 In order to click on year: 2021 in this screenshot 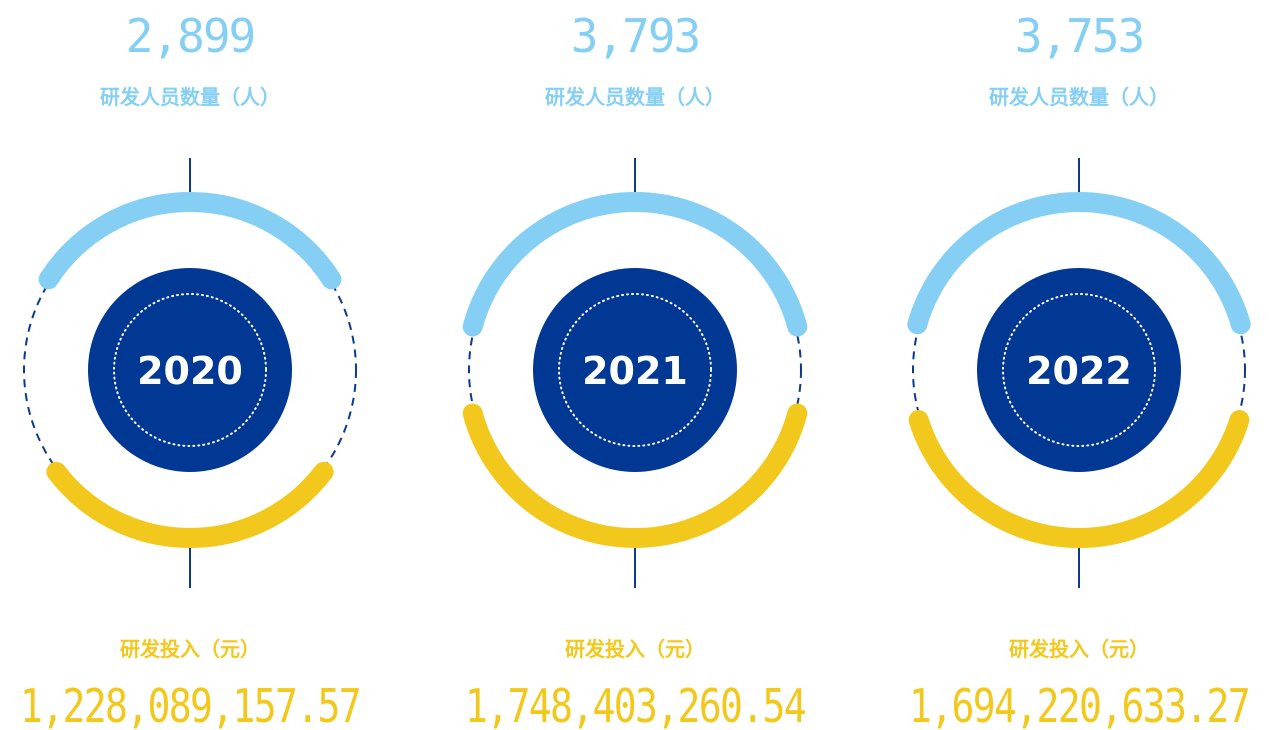, I will do `click(635, 371)`.